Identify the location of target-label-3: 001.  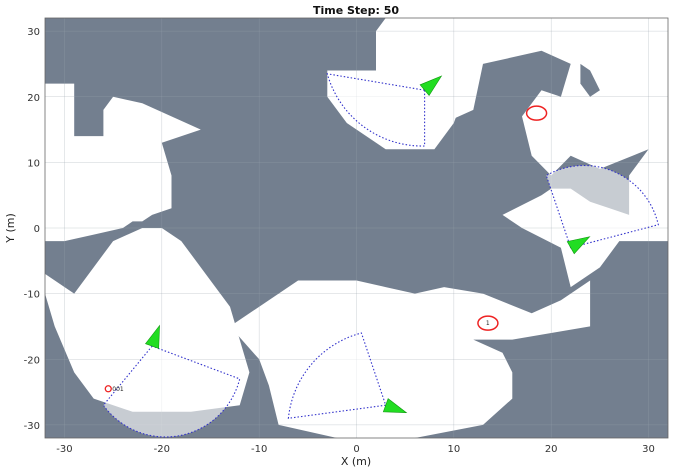
(118, 389).